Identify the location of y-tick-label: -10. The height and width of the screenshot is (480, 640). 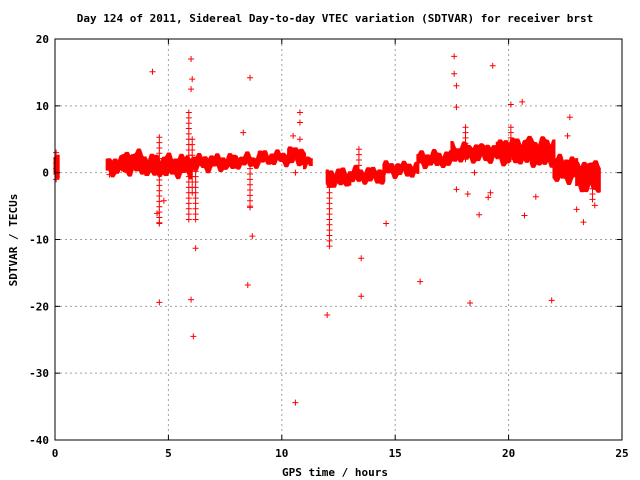
(39, 240).